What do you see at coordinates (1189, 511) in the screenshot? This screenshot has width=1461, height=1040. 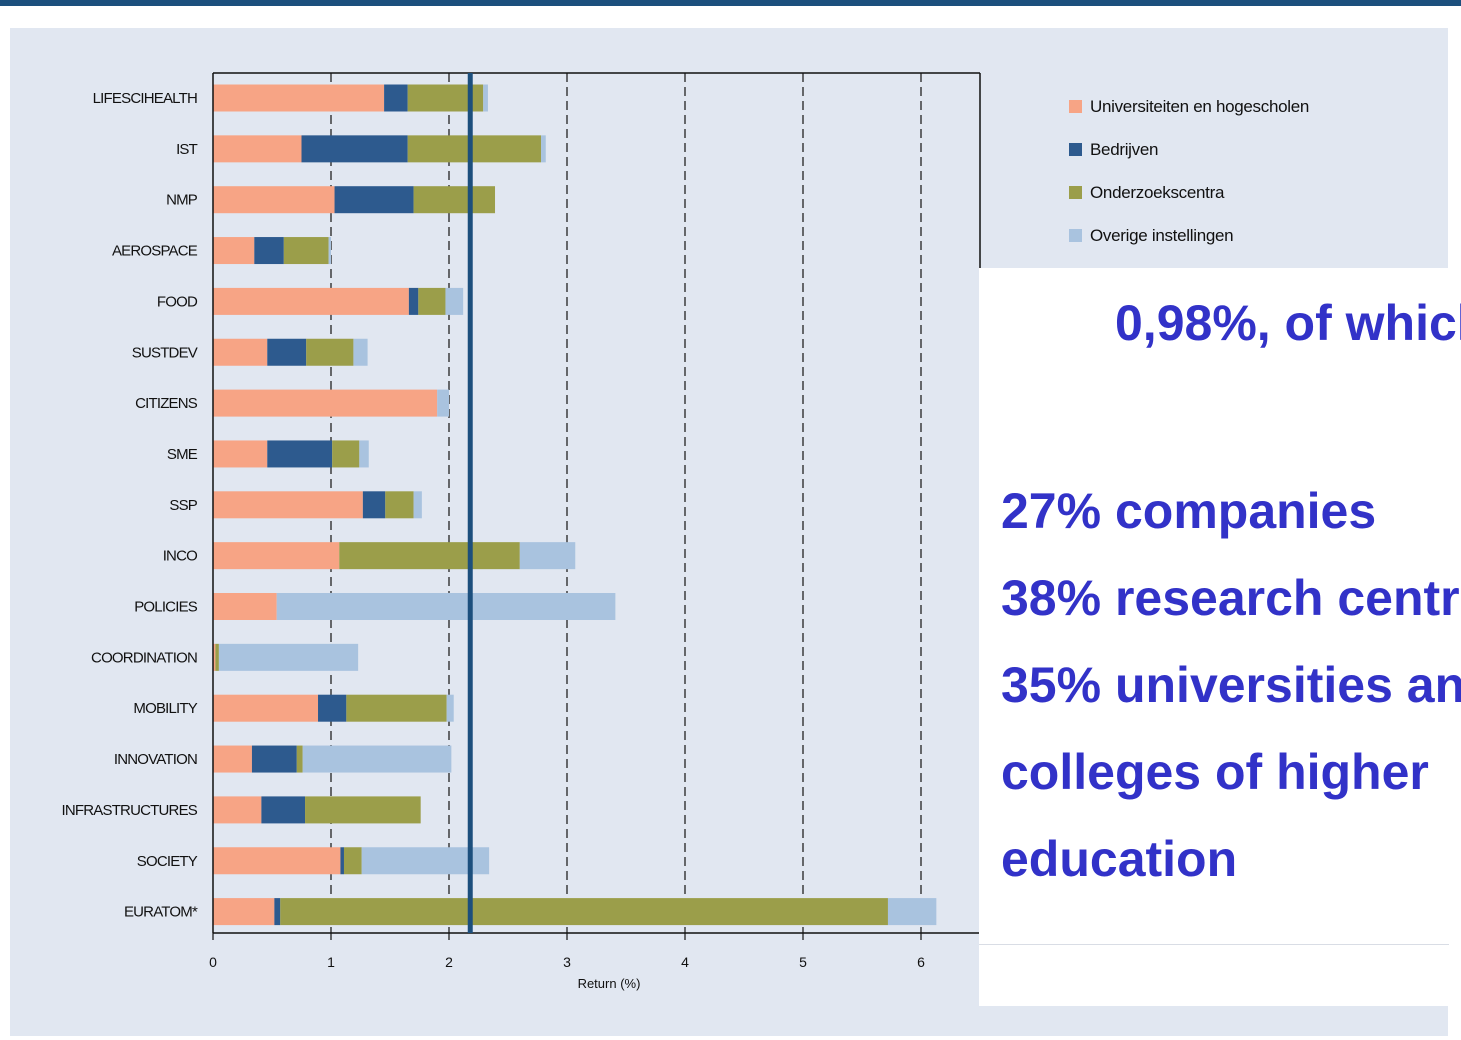 I see `overlay-line-2: 27% companies` at bounding box center [1189, 511].